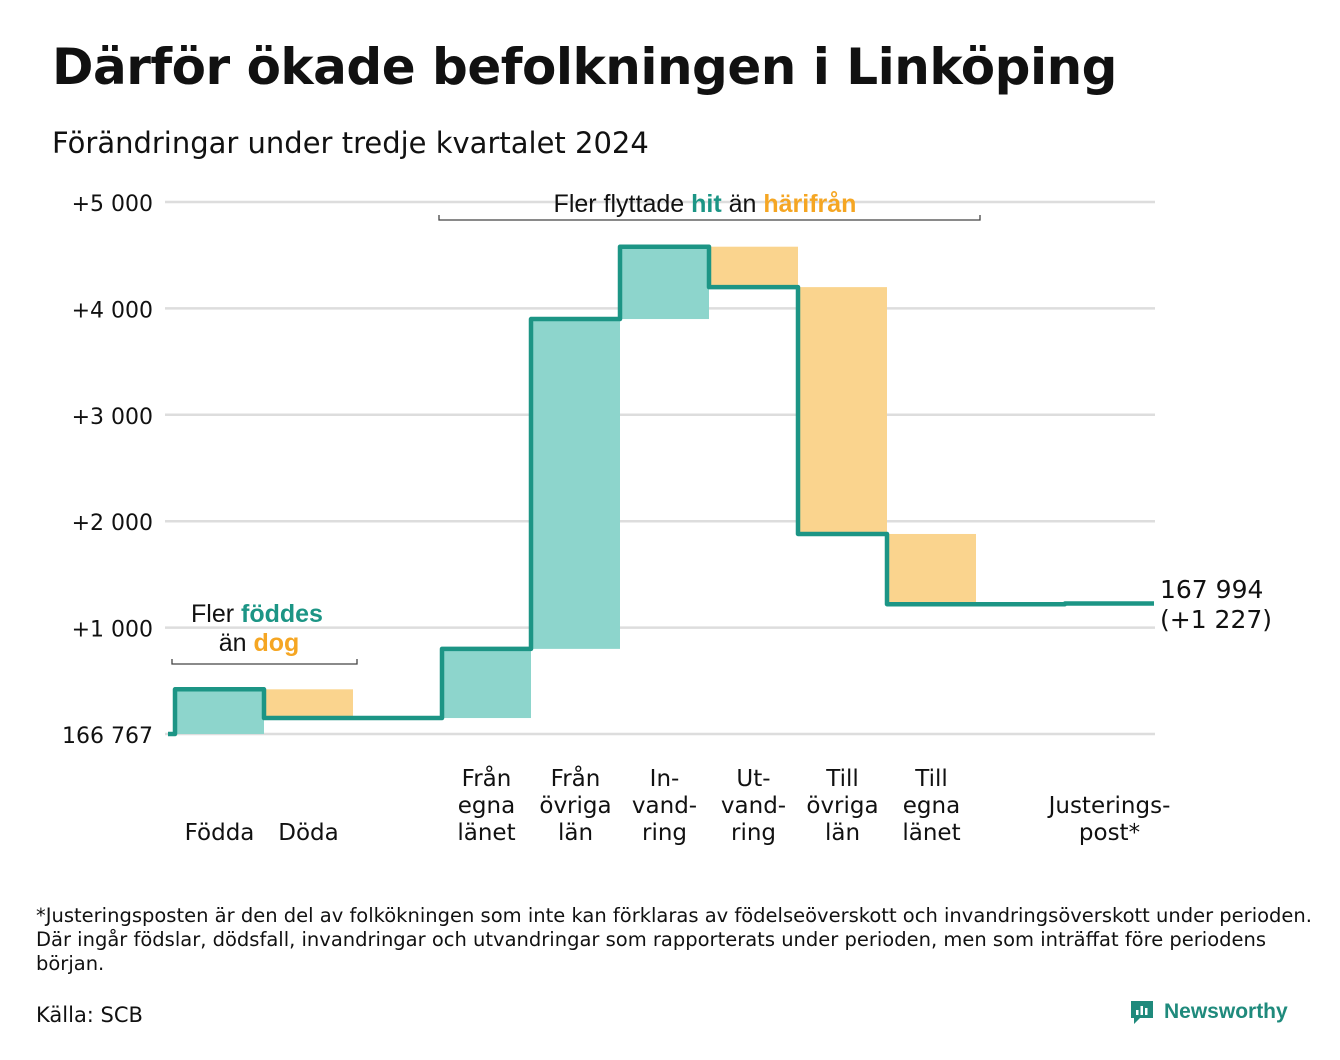  What do you see at coordinates (107, 470) in the screenshot?
I see `y-axis-layer: 166 767 +1 000 +2 000 +3 000 +4 000 +5 000` at bounding box center [107, 470].